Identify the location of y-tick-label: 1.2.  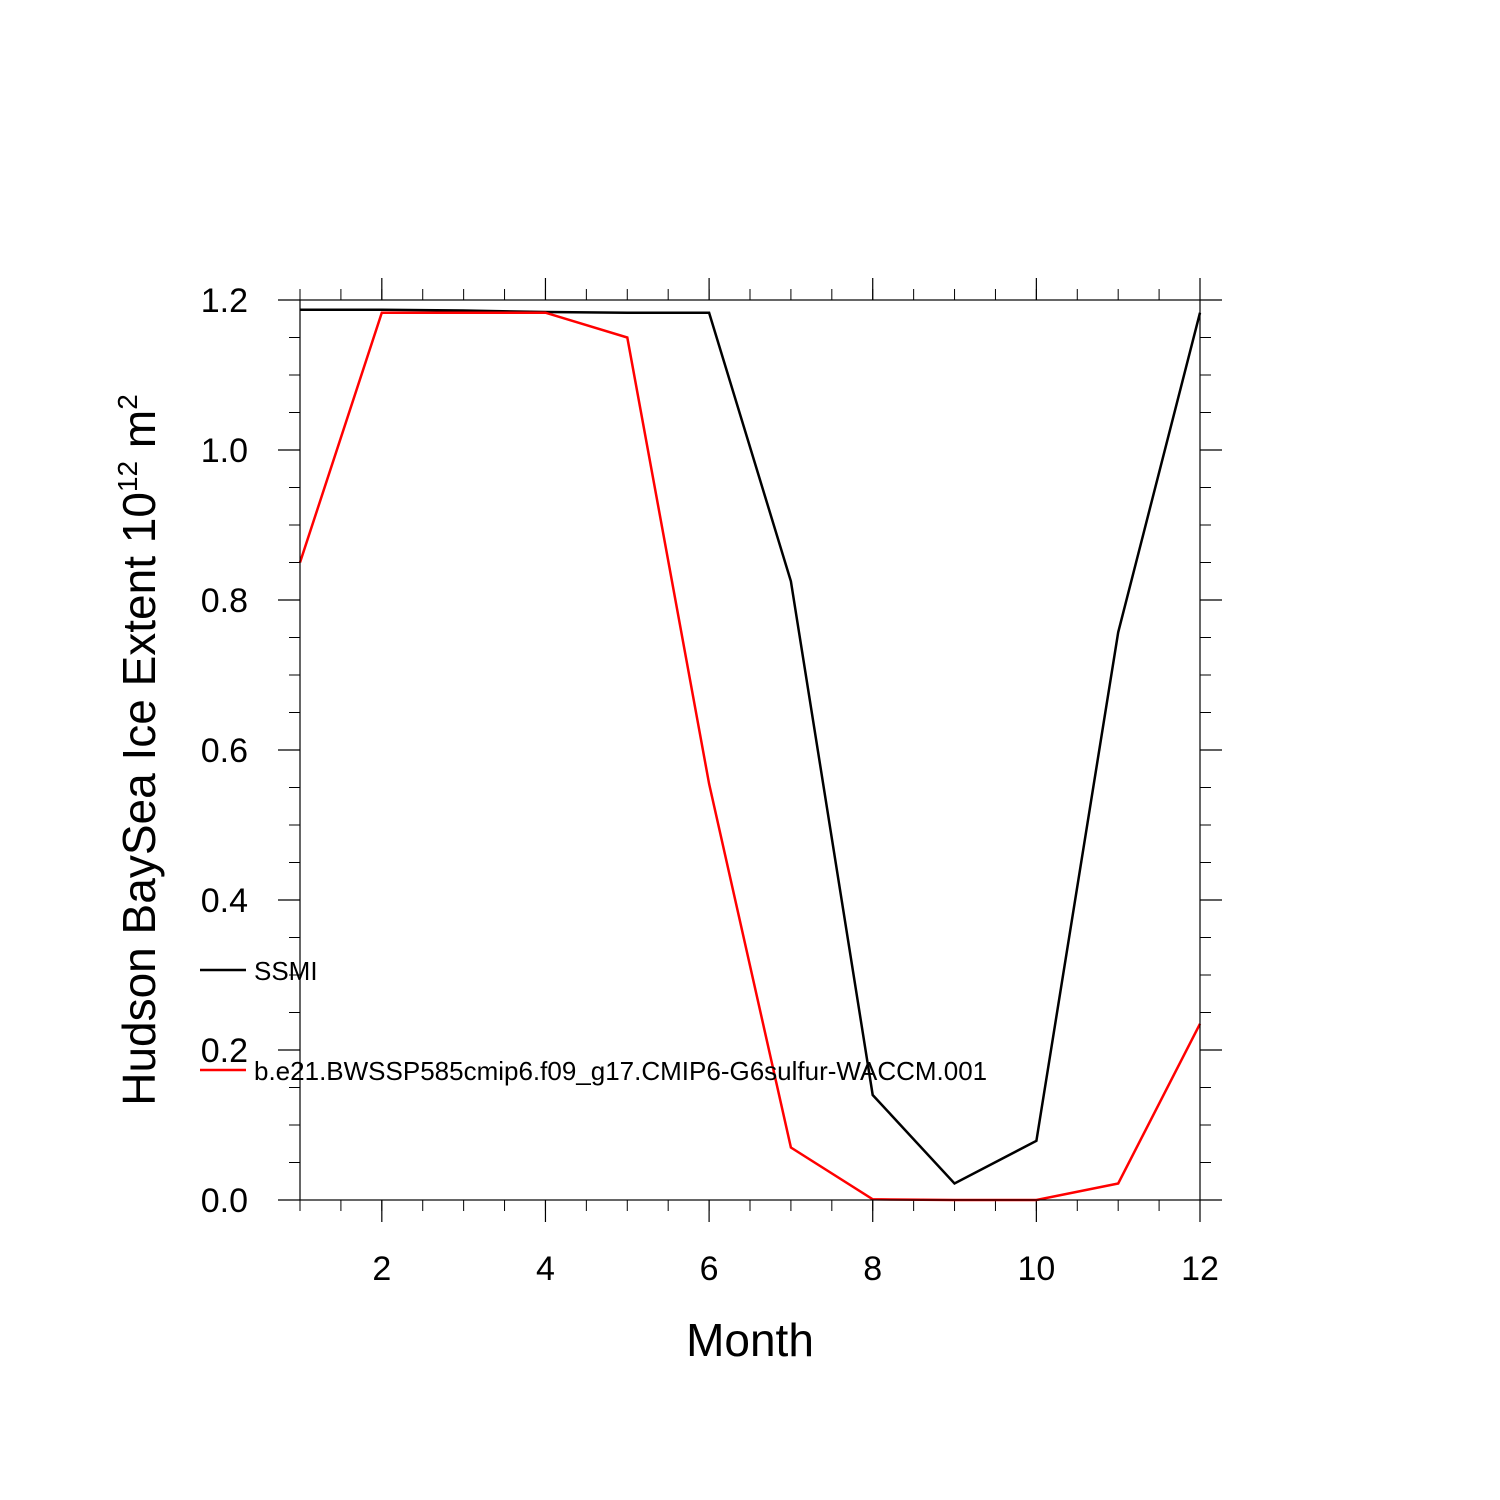
(224, 301).